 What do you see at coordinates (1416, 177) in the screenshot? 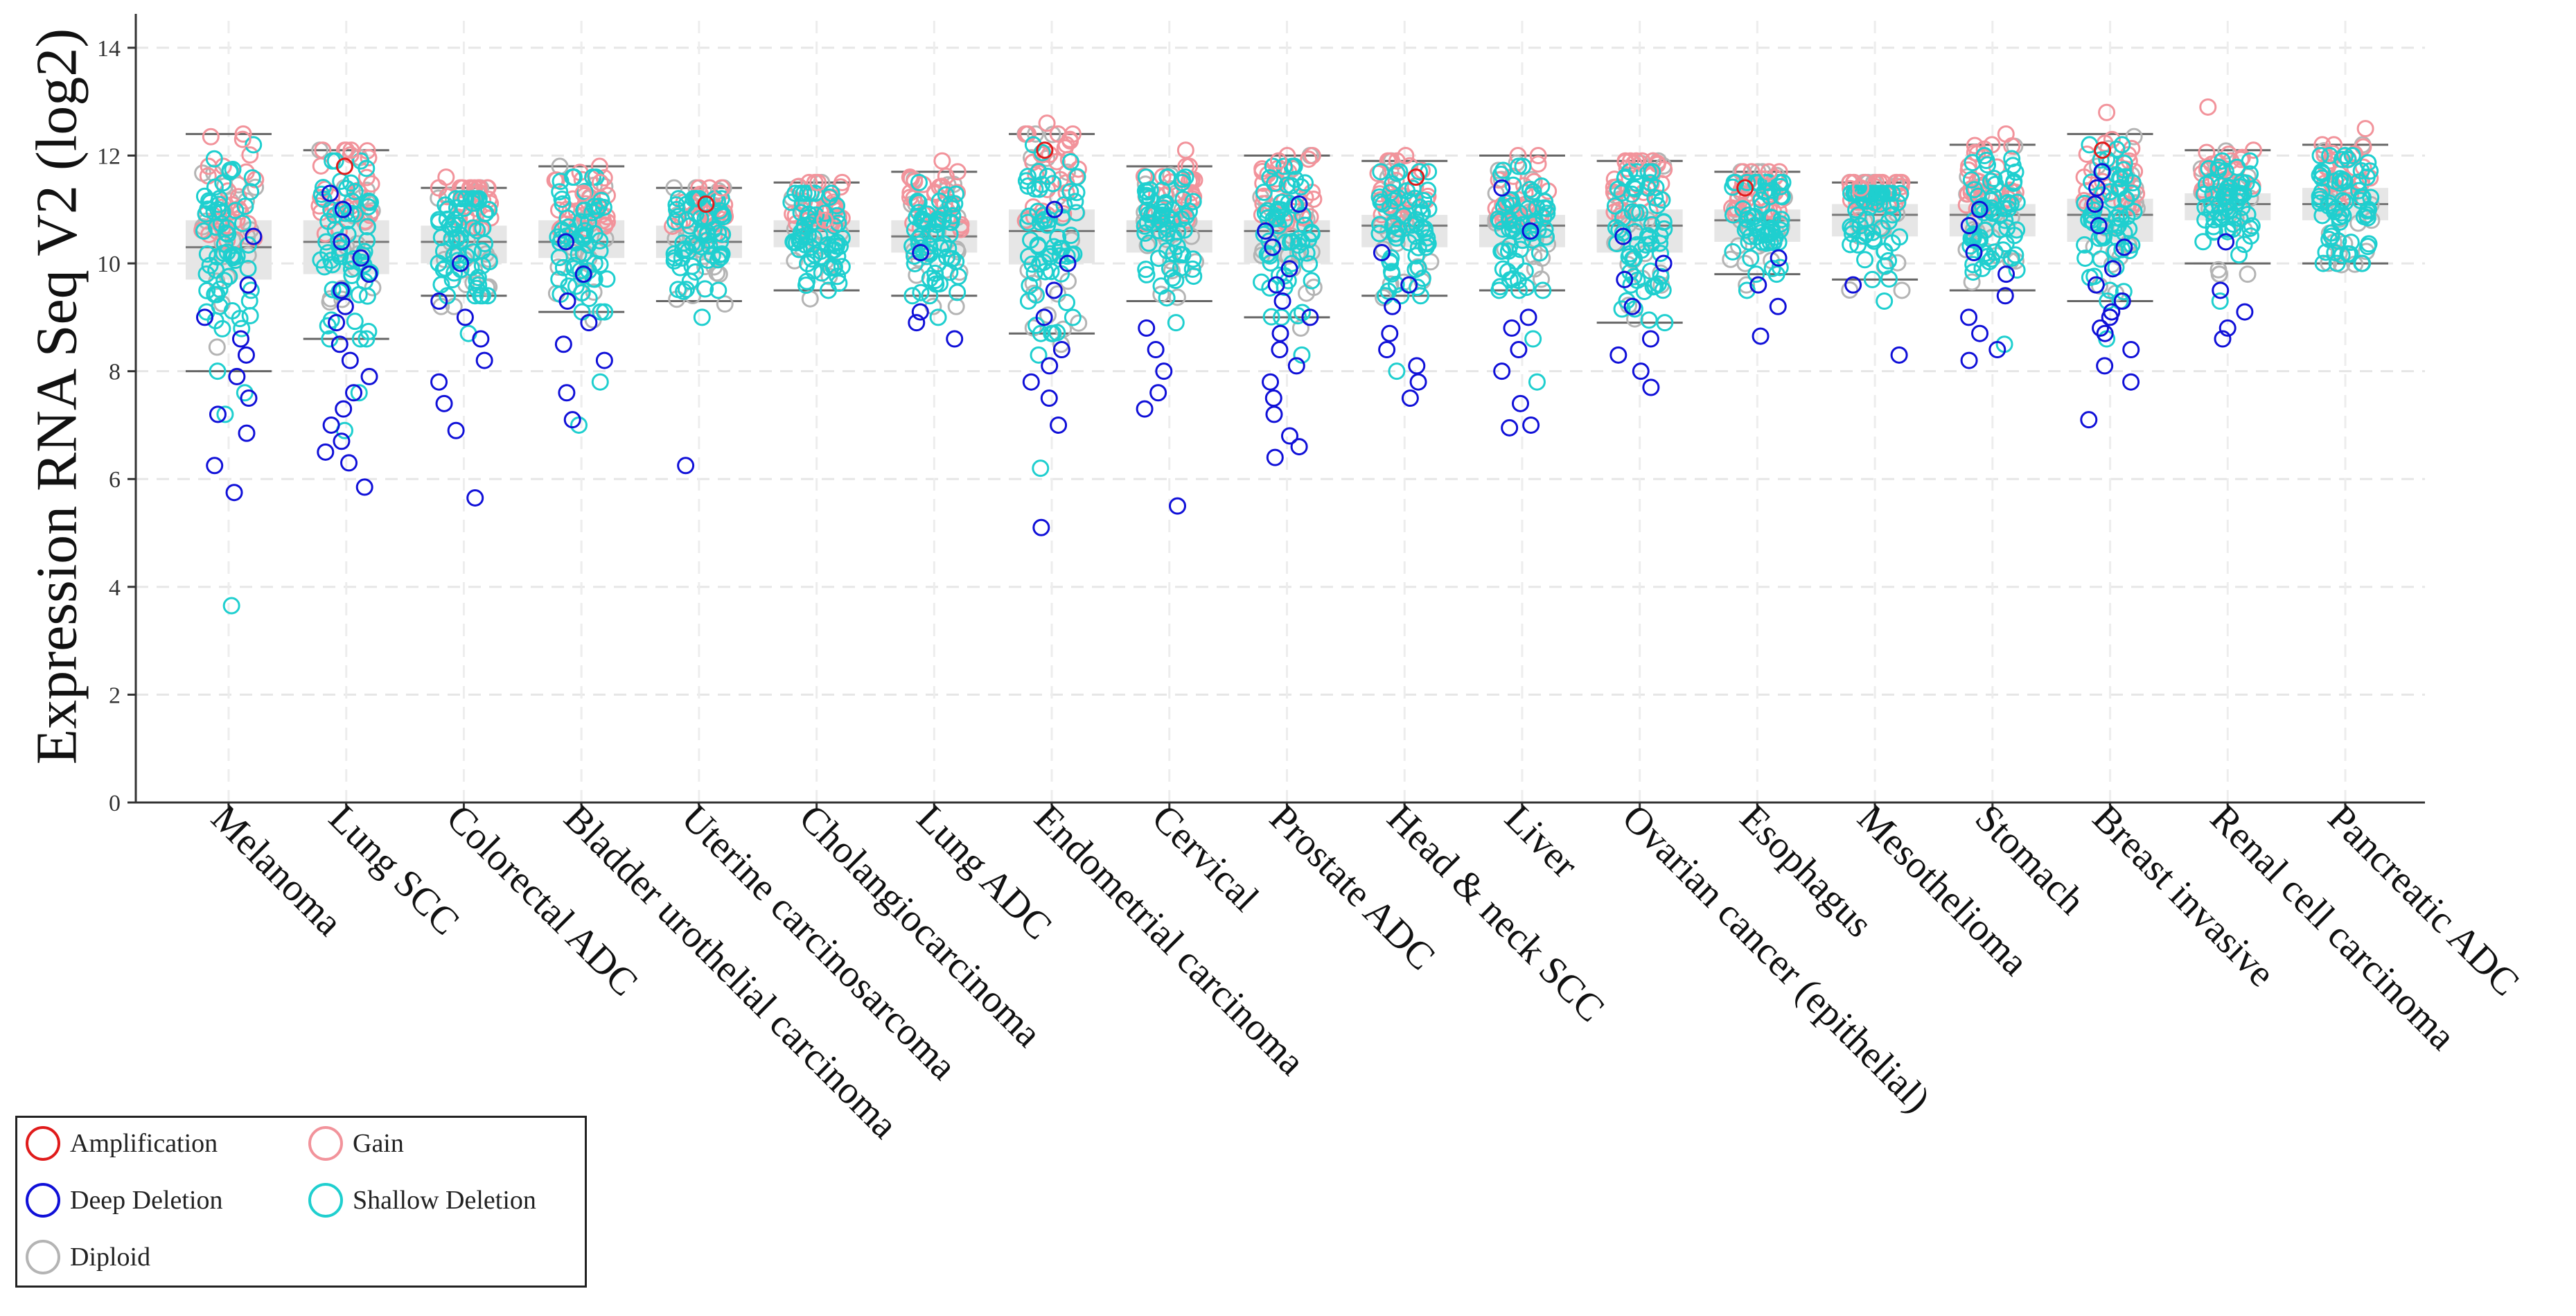
I see `amplification-point` at bounding box center [1416, 177].